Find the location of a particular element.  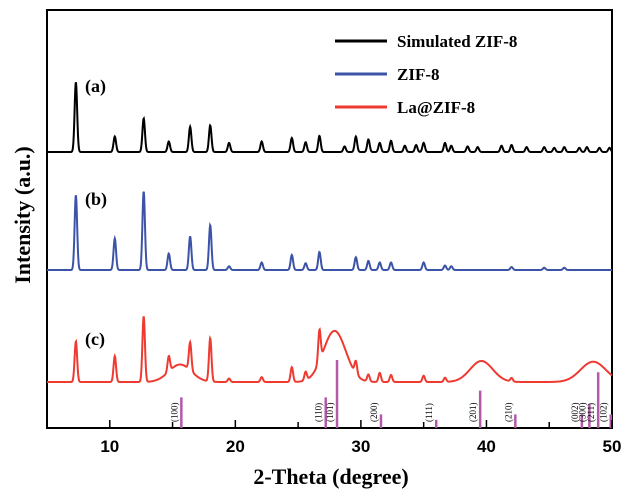

x-tick-label-10: 10 is located at coordinates (109, 446).